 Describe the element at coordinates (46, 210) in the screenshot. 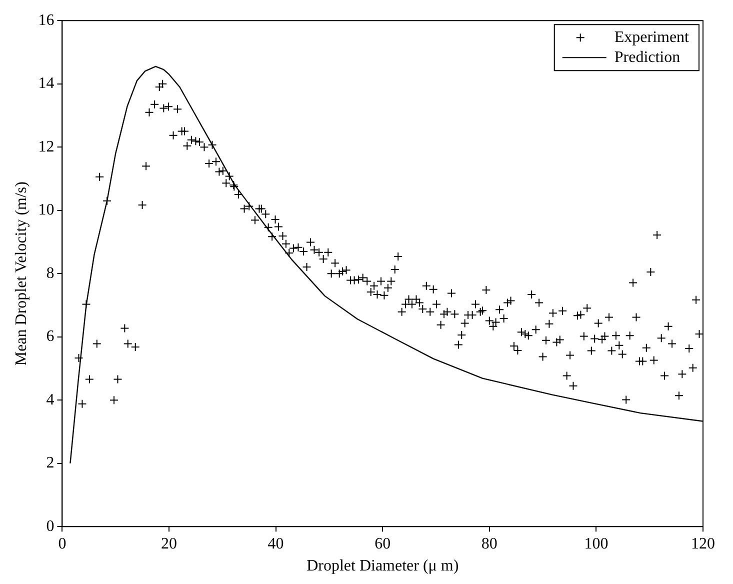

I see `y-tick-label: 10` at that location.